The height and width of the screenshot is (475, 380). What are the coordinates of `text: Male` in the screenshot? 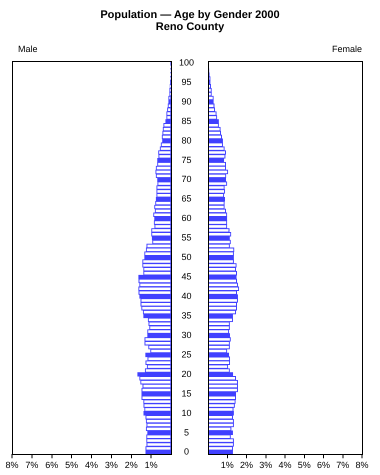 It's located at (28, 49).